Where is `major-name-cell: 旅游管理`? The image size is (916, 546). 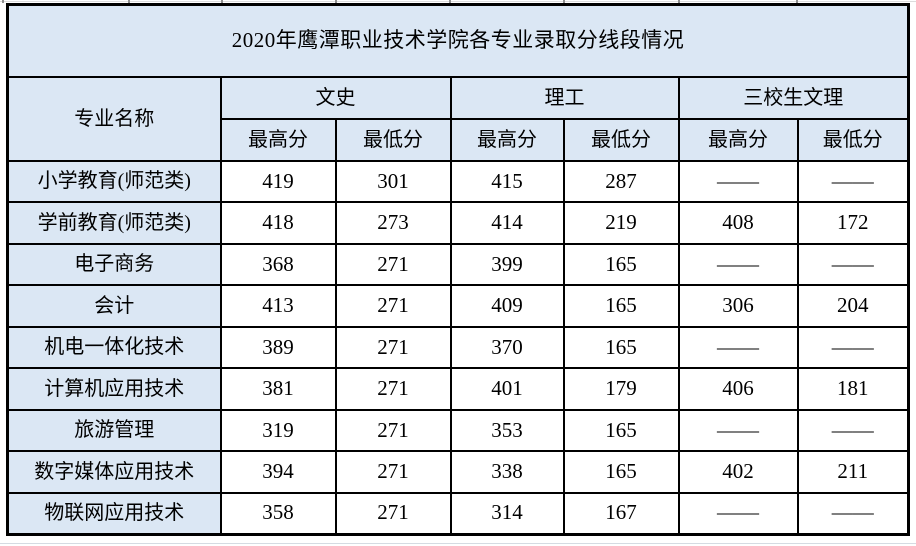 major-name-cell: 旅游管理 is located at coordinates (114, 430).